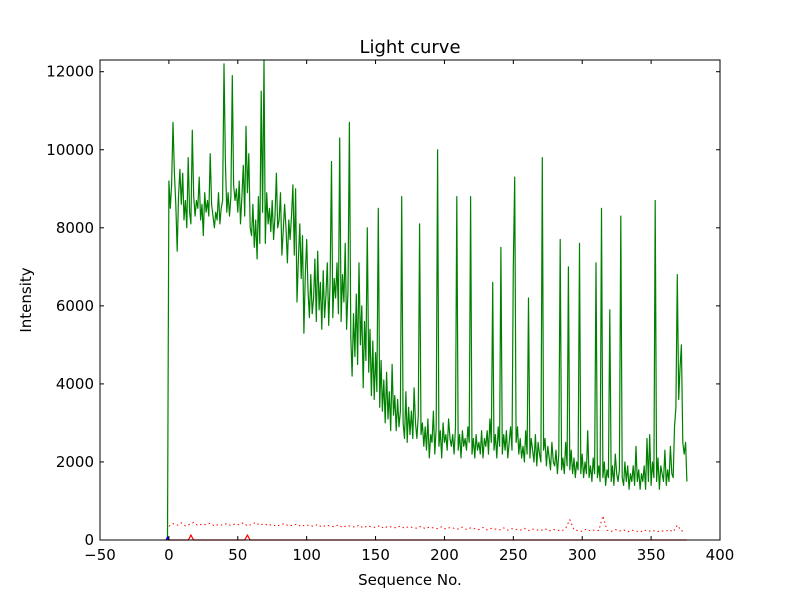 This screenshot has width=800, height=600. What do you see at coordinates (100, 555) in the screenshot?
I see `x-tick-label: −50` at bounding box center [100, 555].